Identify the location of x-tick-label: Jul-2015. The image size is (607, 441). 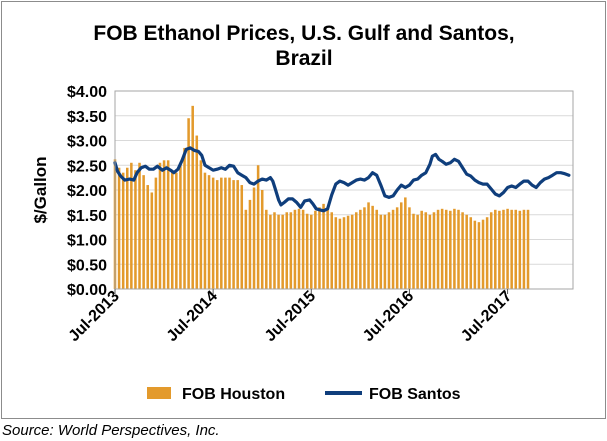
(290, 316).